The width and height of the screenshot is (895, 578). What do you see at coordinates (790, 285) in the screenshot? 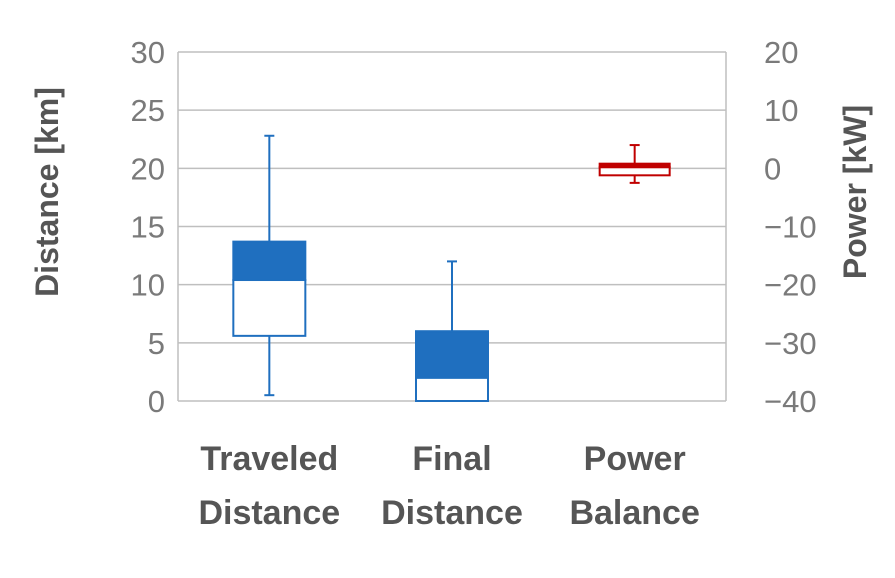
I see `right-tick-label: −20` at bounding box center [790, 285].